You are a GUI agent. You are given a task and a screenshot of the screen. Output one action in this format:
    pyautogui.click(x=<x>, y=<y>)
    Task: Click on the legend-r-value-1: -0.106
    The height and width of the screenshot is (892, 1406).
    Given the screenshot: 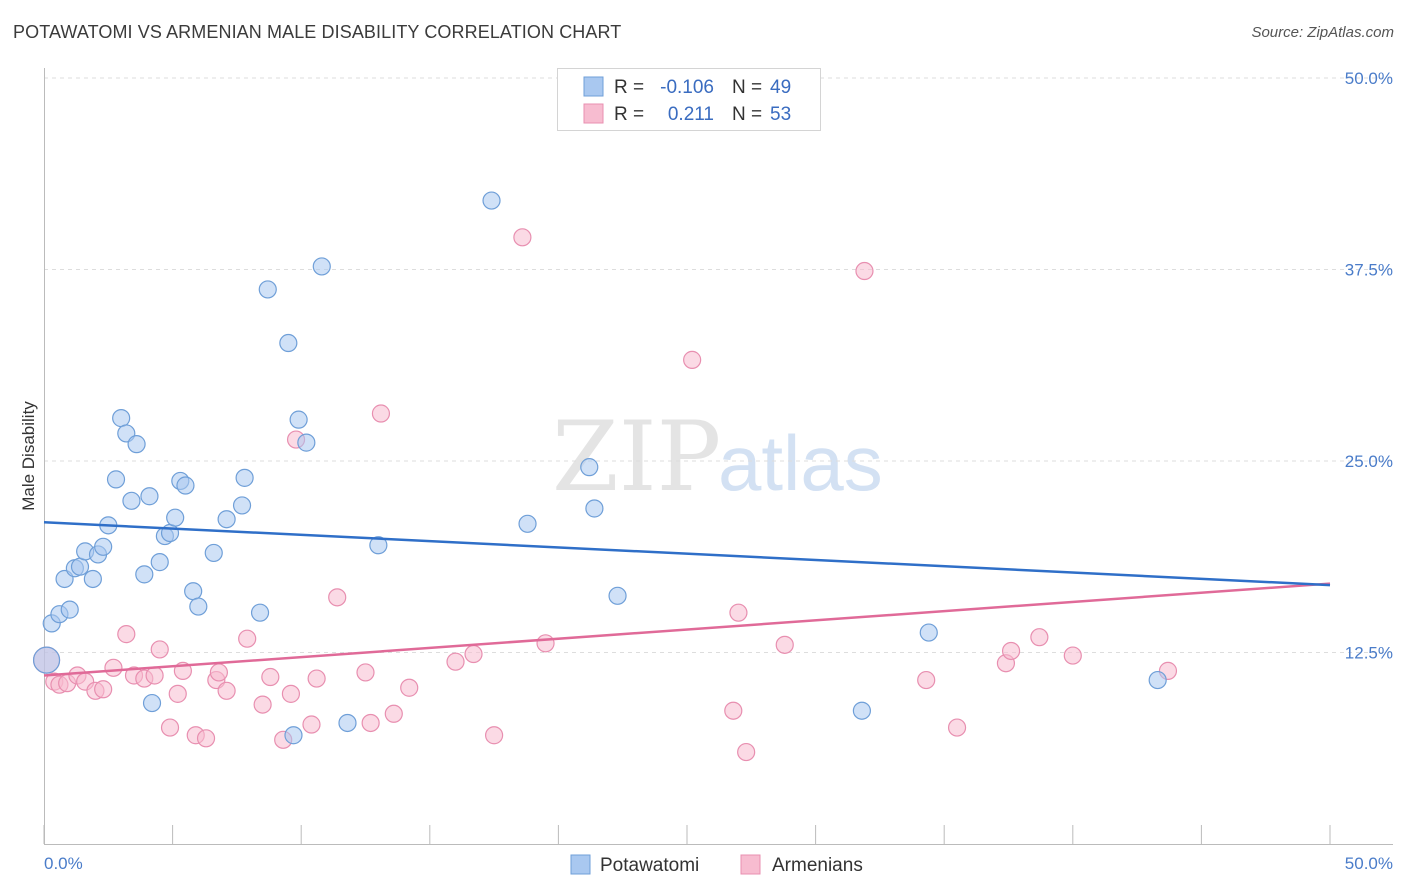 What is the action you would take?
    pyautogui.click(x=687, y=87)
    